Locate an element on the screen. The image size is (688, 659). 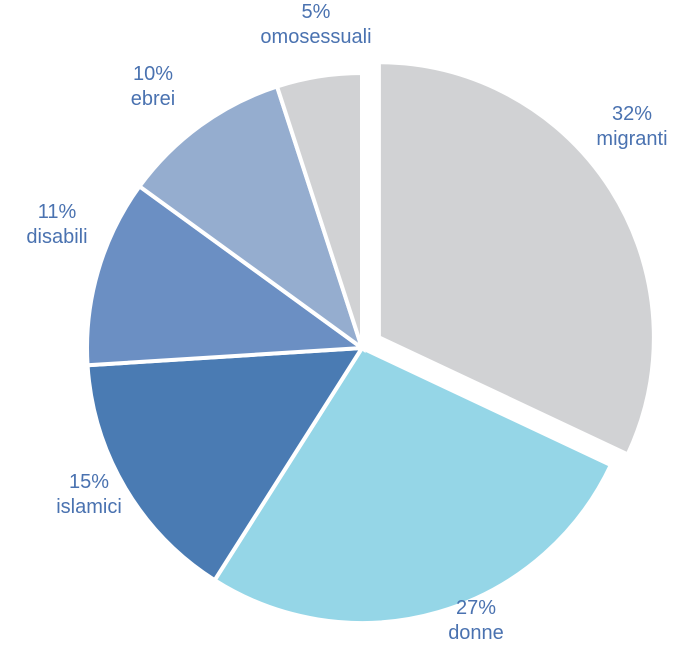
pie-slice-islamici is located at coordinates (225, 464).